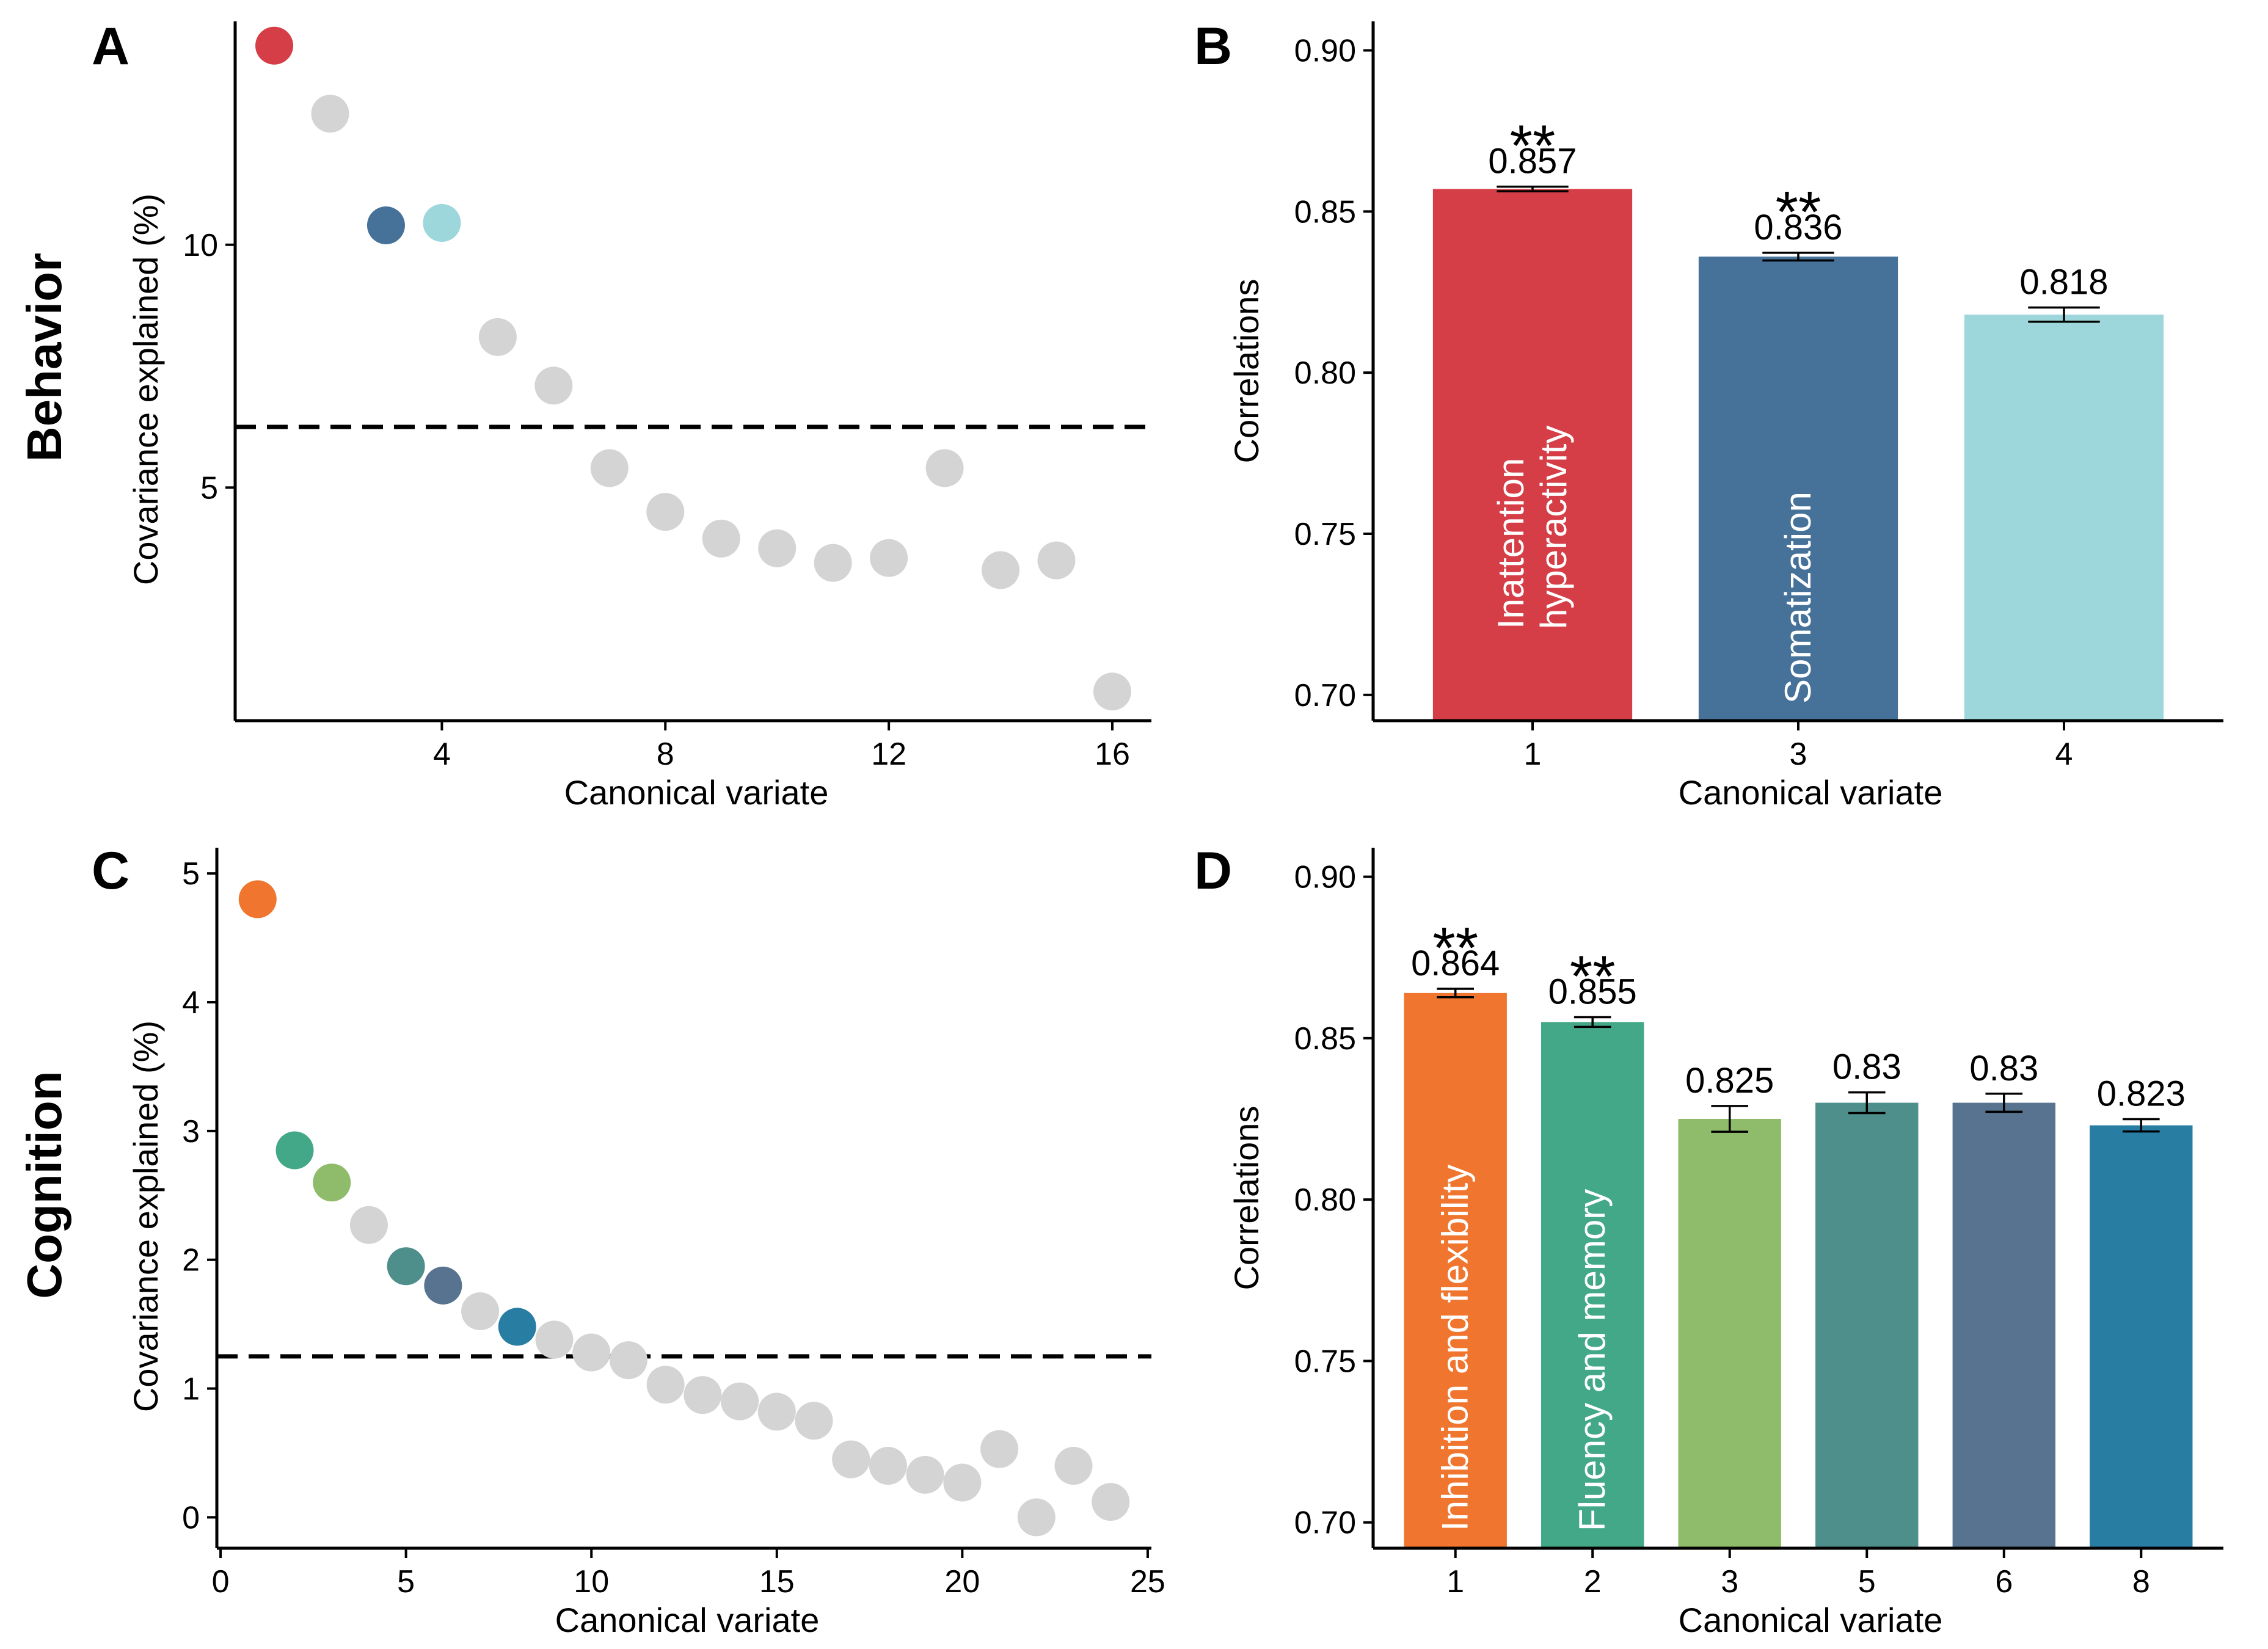 Image resolution: width=2268 pixels, height=1649 pixels. I want to click on y-tick-label: 2, so click(191, 1260).